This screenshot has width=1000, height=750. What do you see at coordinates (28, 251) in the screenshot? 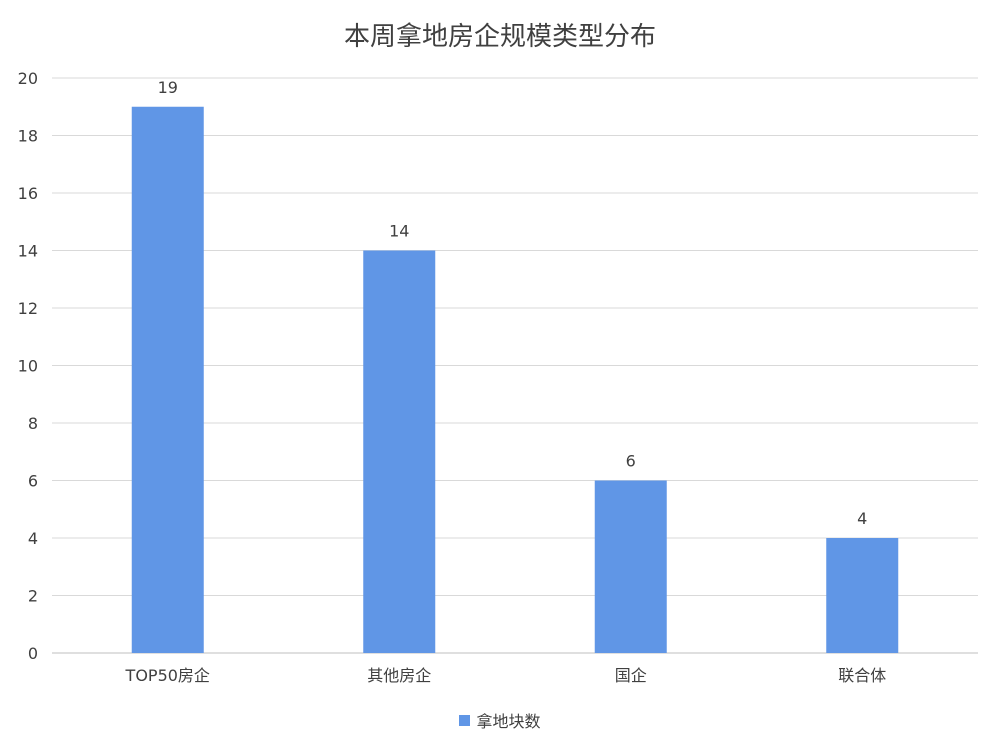
I see `y-tick-label: 14` at bounding box center [28, 251].